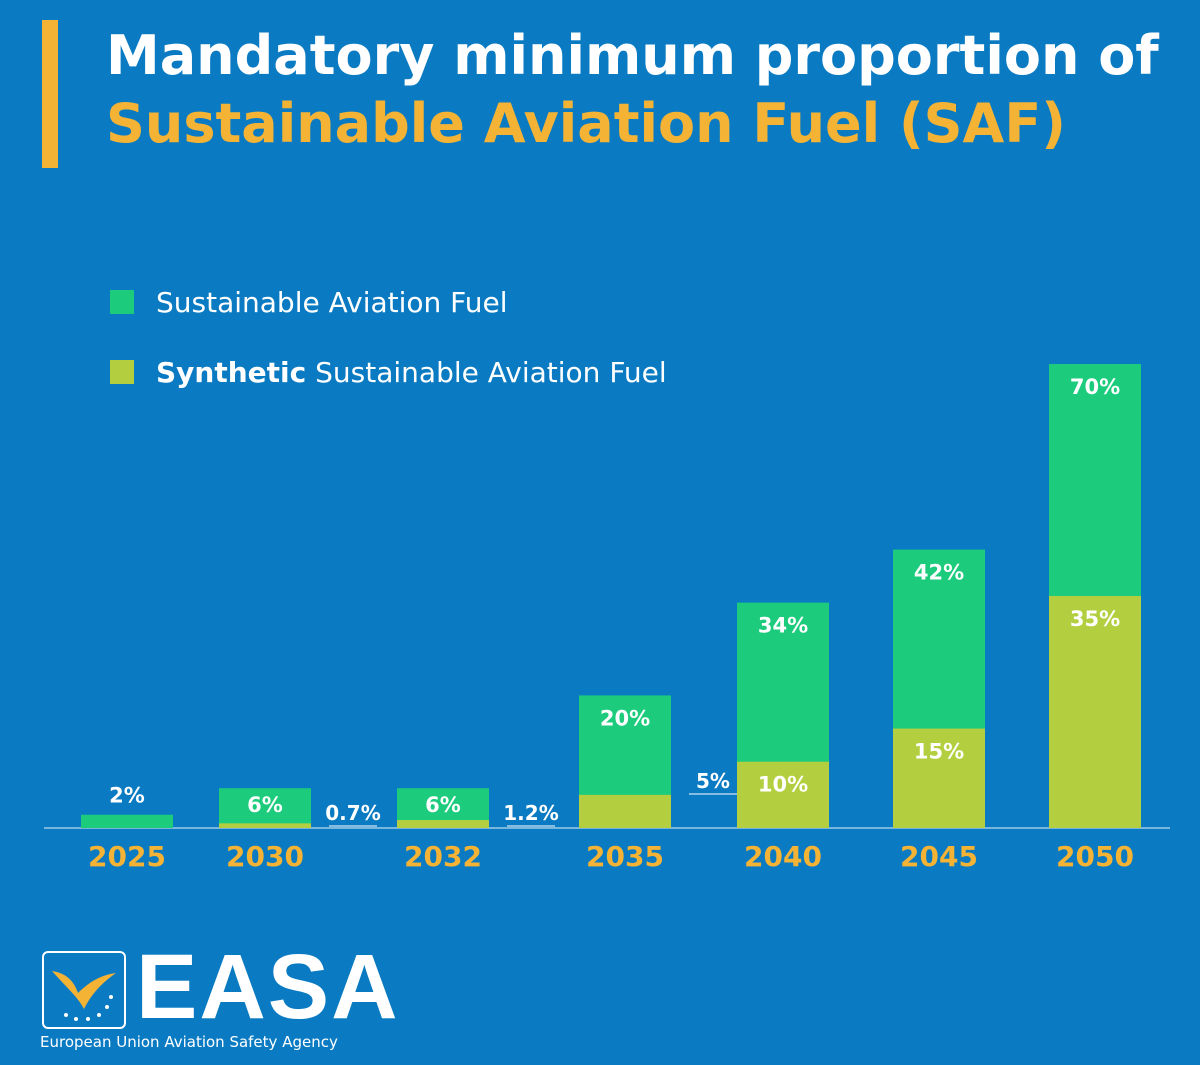 The height and width of the screenshot is (1065, 1200). I want to click on x-tick-label-2030: 2030, so click(265, 856).